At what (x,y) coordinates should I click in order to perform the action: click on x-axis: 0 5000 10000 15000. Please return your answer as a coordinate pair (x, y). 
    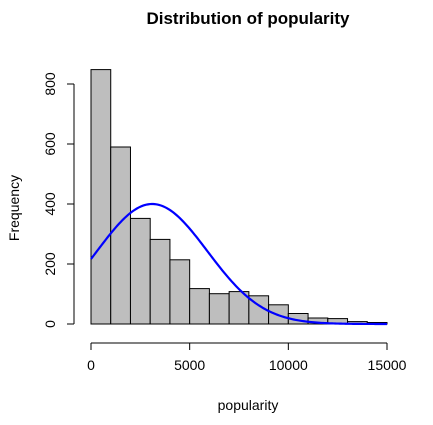
    Looking at the image, I should click on (247, 357).